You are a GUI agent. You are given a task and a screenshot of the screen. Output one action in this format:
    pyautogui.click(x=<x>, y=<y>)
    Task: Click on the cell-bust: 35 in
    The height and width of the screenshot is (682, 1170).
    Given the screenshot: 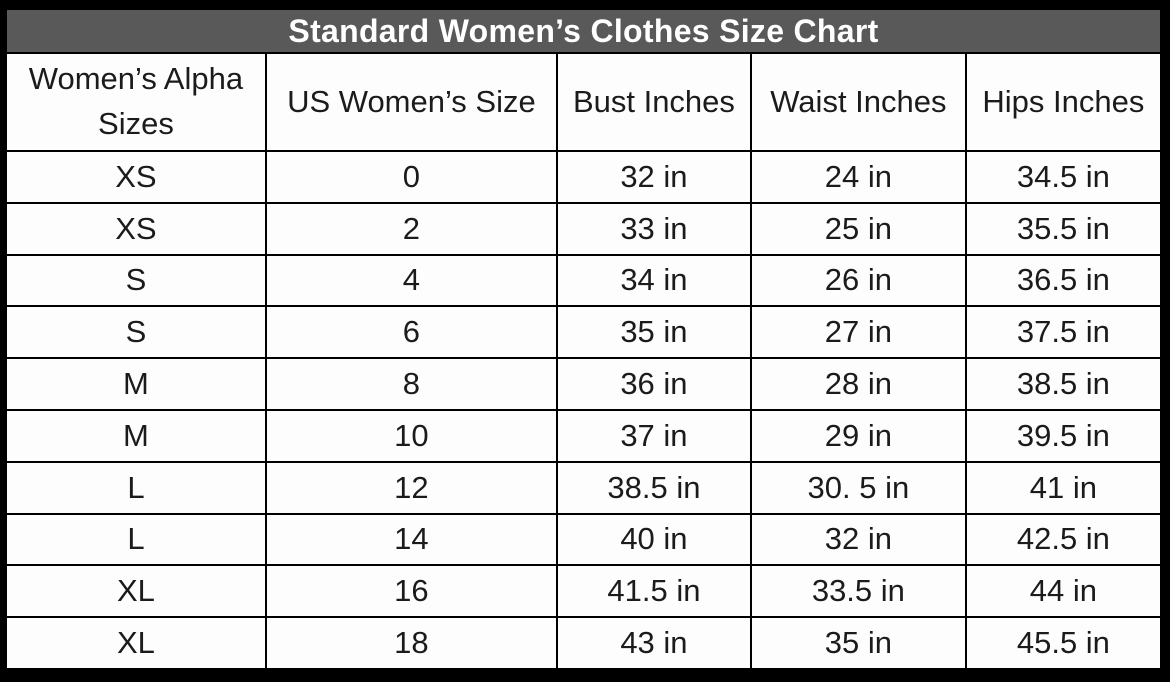 What is the action you would take?
    pyautogui.click(x=653, y=332)
    